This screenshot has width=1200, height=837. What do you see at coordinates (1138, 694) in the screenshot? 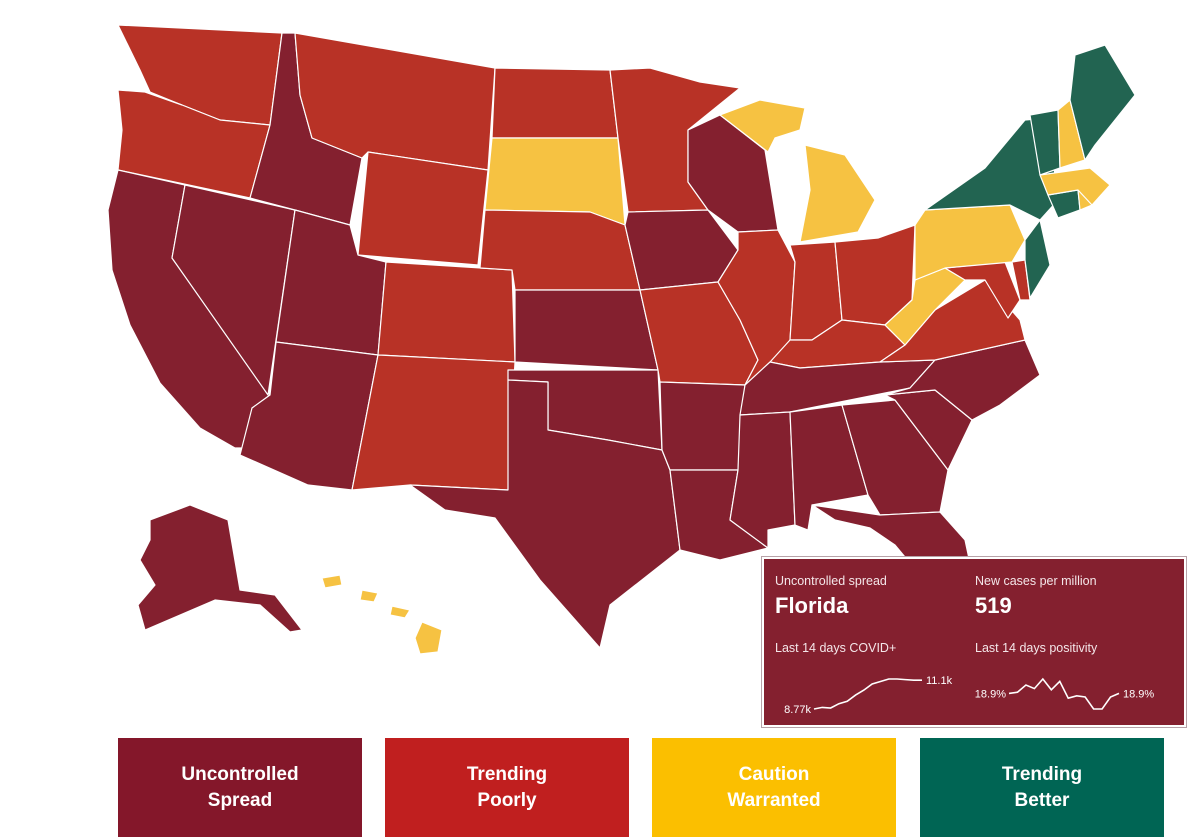
I see `positivity-sparkline-end-label: 18.9%` at bounding box center [1138, 694].